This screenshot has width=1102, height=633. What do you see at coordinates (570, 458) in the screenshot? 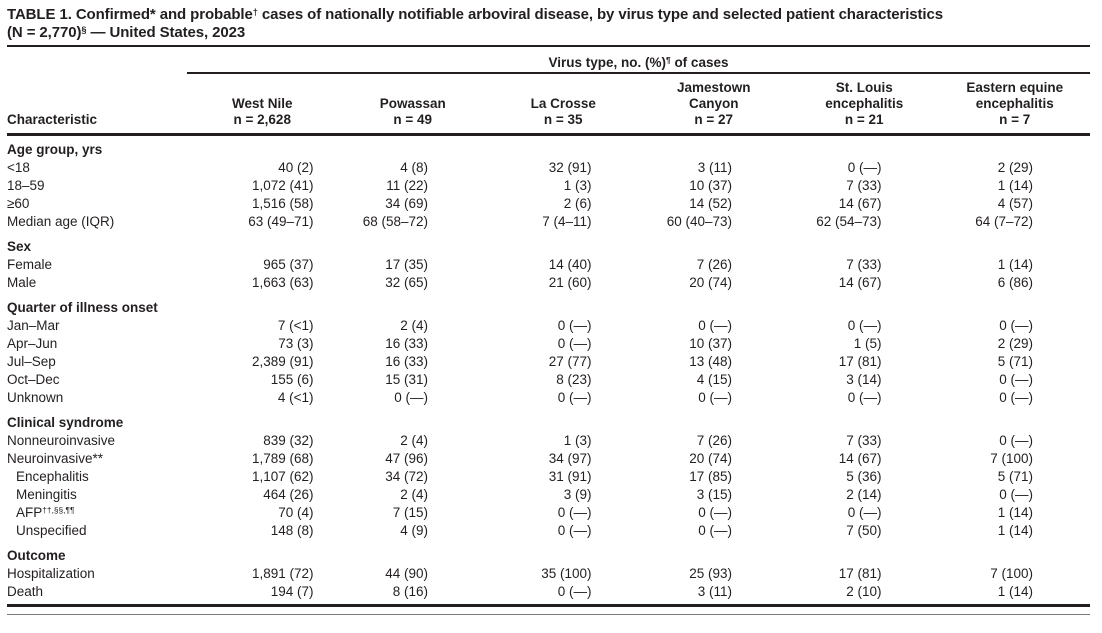
I see `table-cell: 34 (97)` at bounding box center [570, 458].